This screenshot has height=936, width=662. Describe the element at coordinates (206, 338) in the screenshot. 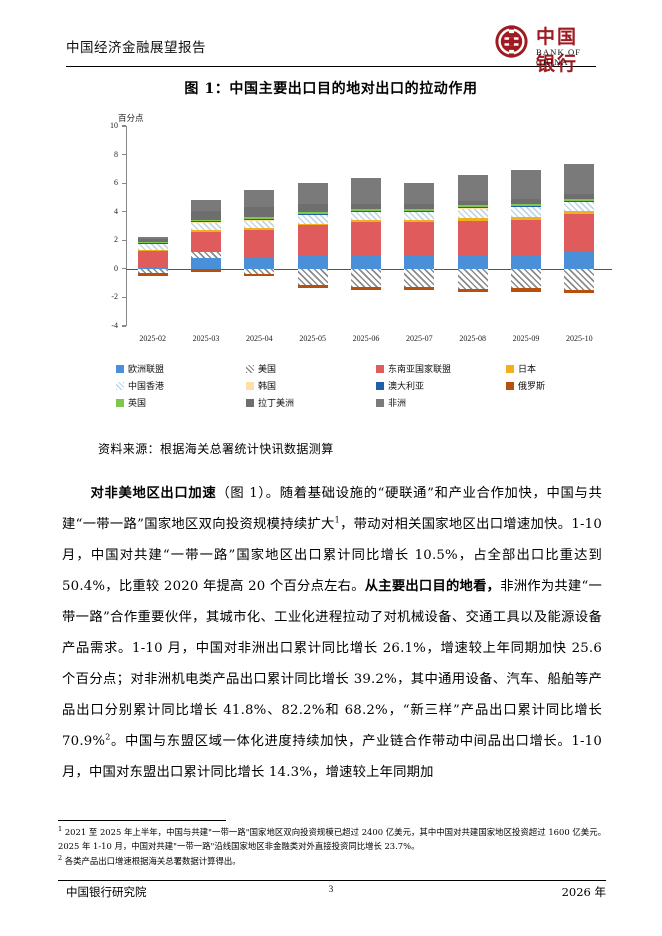

I see `x-axis-label: 2025-03` at that location.